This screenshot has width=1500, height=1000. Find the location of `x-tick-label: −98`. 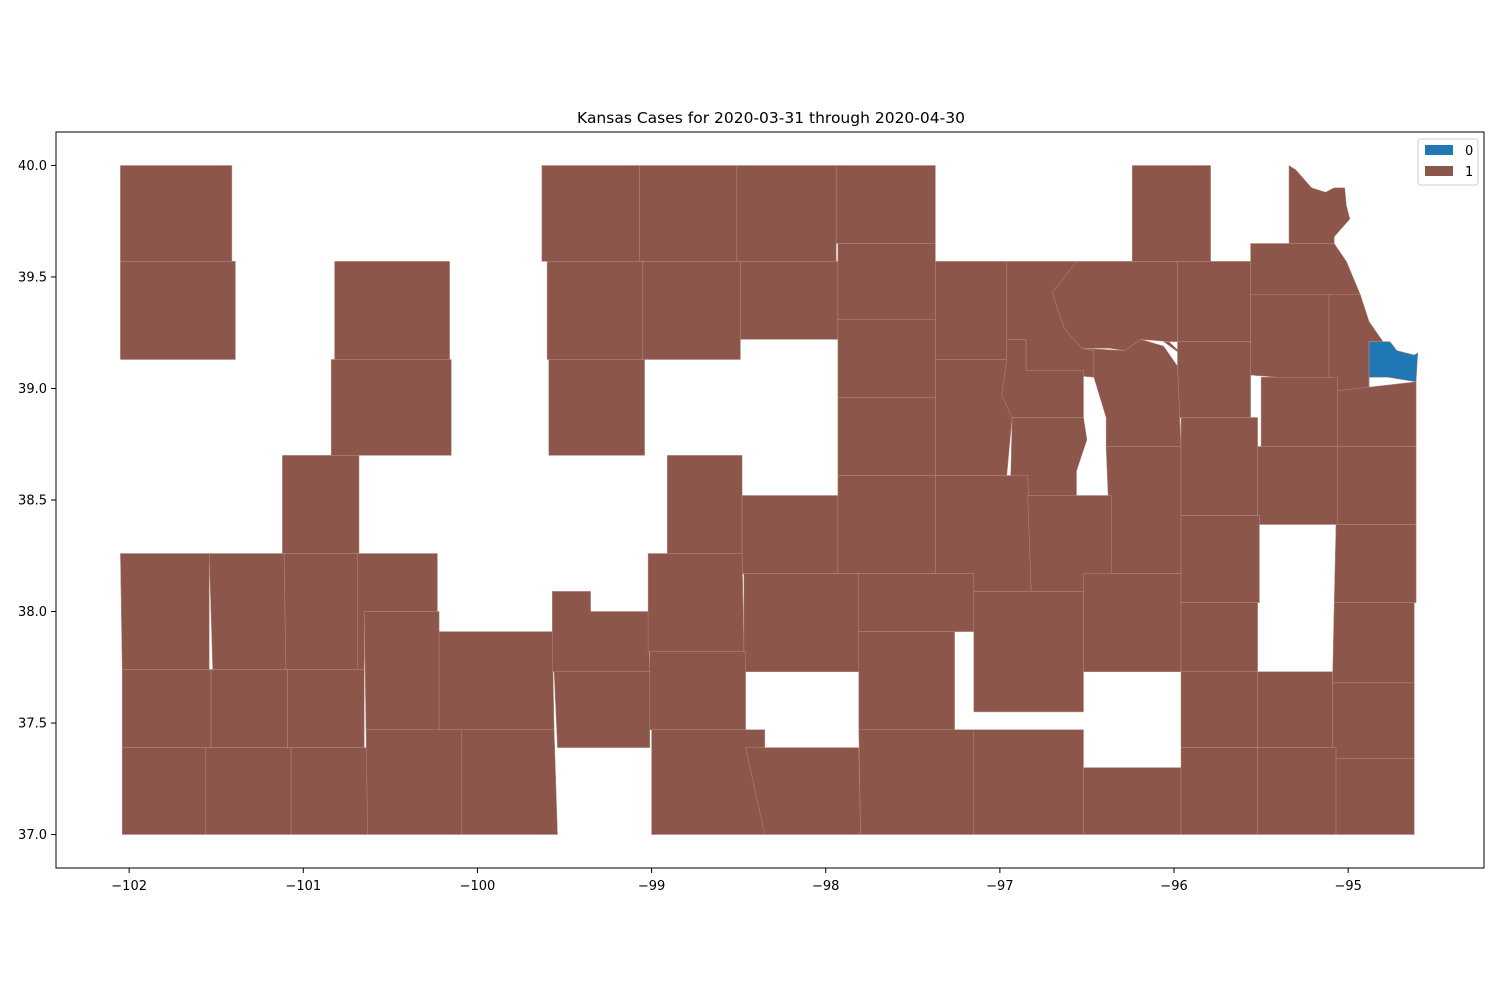

x-tick-label: −98 is located at coordinates (825, 886).